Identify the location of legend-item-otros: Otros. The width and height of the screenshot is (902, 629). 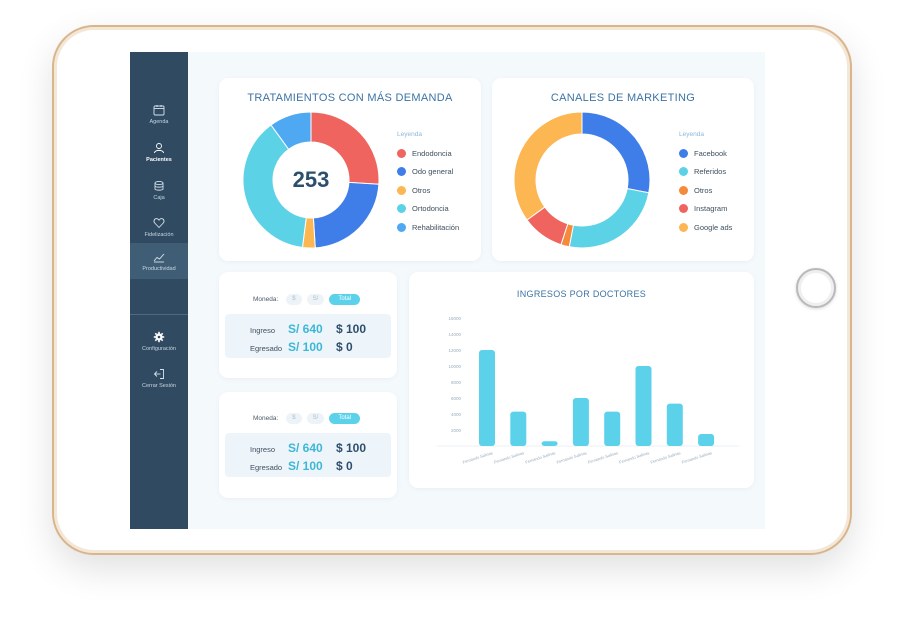
(428, 190).